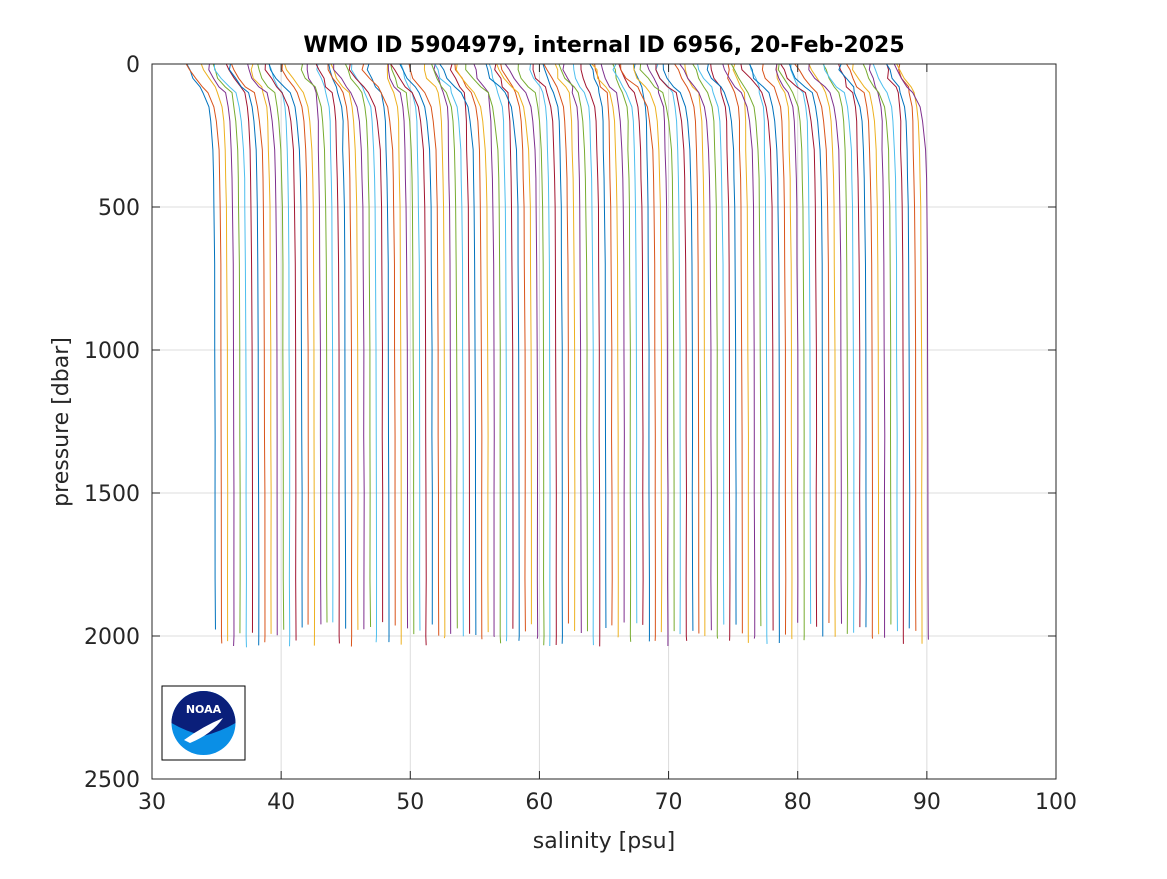  What do you see at coordinates (204, 709) in the screenshot?
I see `noaa-logo-text: NOAA` at bounding box center [204, 709].